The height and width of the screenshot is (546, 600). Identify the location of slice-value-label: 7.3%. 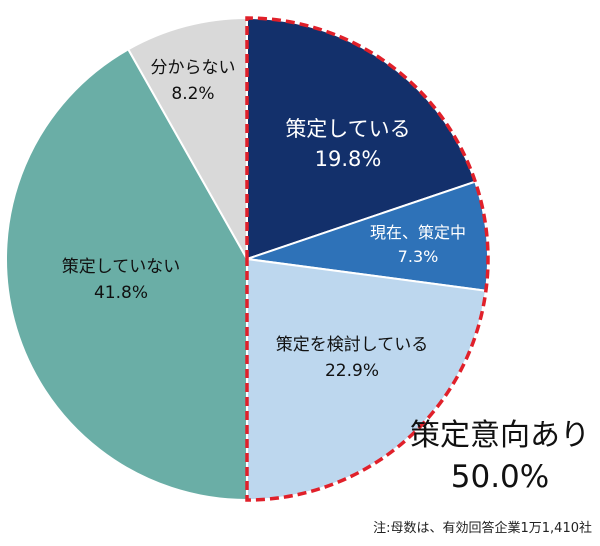
(418, 256).